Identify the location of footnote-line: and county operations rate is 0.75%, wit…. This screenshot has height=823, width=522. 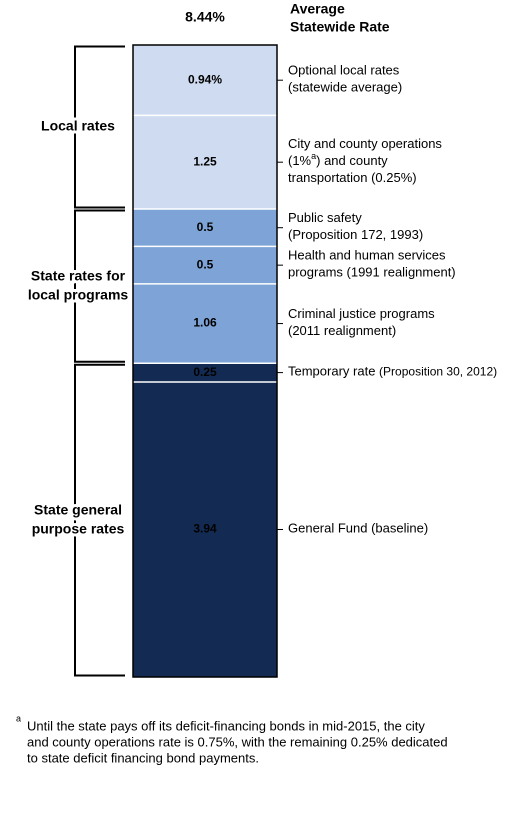
(237, 741).